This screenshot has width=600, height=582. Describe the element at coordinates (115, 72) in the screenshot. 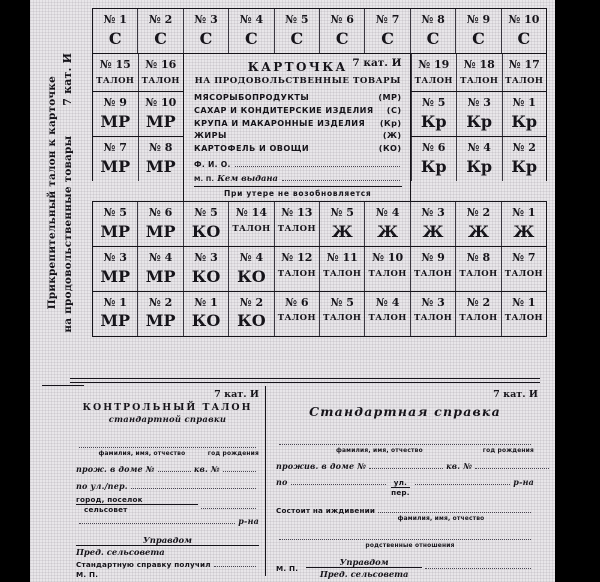

I see `coupon-cell: № 15 ТАЛОН` at that location.